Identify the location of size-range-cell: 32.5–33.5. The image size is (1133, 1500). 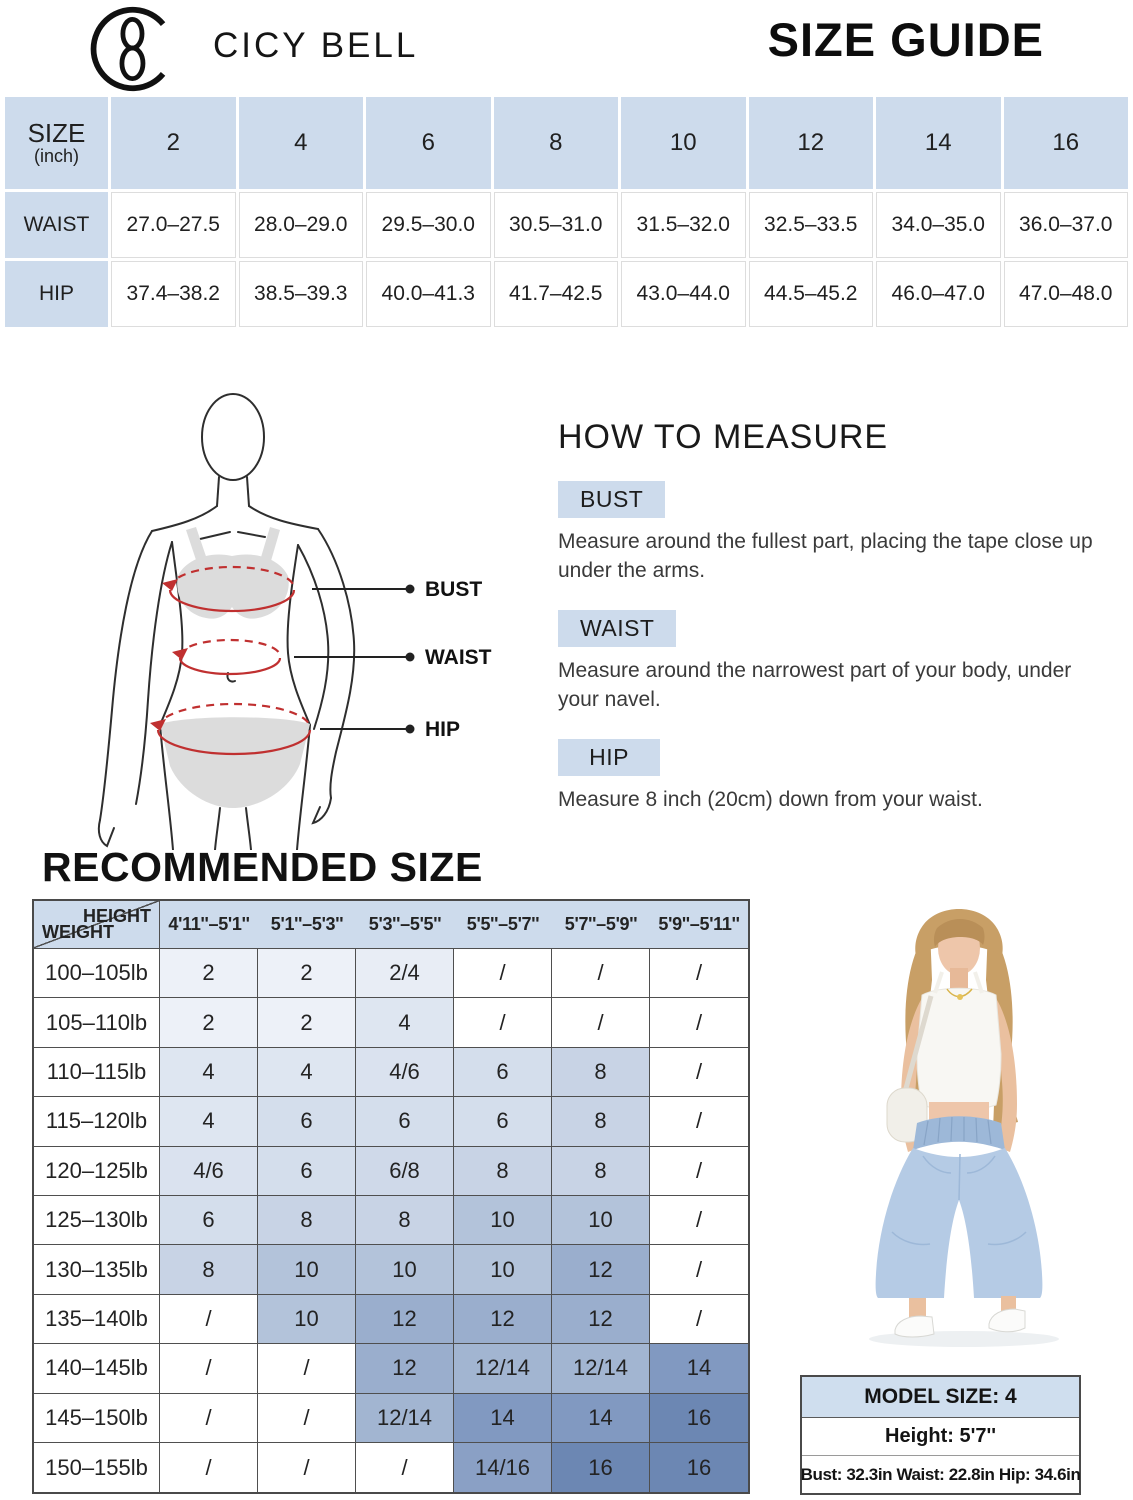
(810, 225).